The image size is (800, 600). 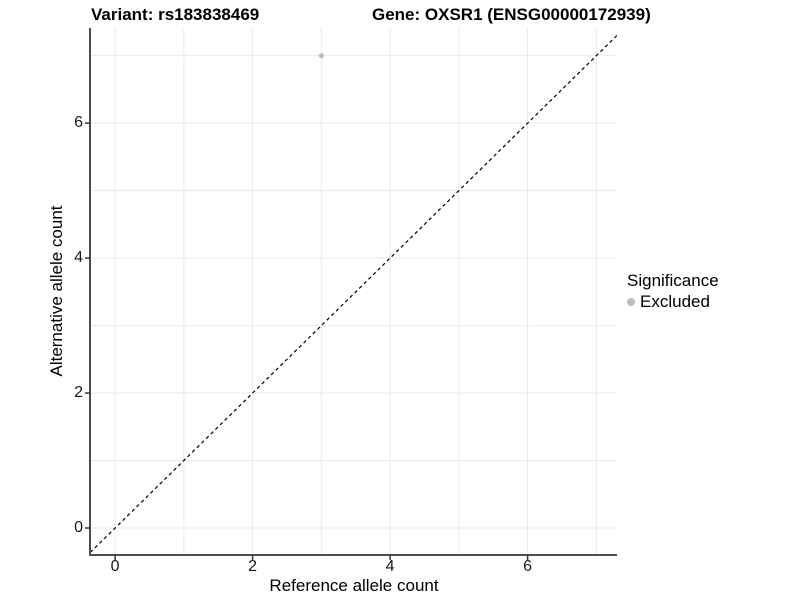 What do you see at coordinates (78, 258) in the screenshot?
I see `y-tick-label-4: 4` at bounding box center [78, 258].